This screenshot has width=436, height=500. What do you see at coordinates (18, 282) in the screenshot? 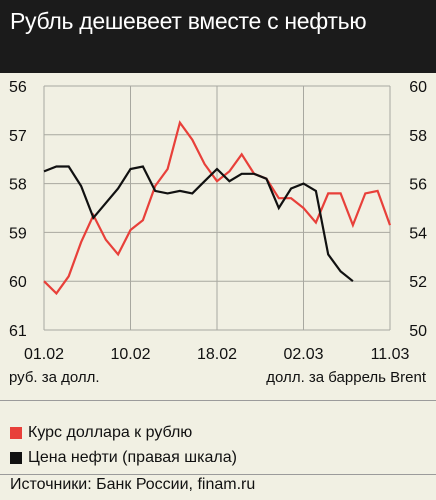
I see `left-tick-label: 60` at bounding box center [18, 282].